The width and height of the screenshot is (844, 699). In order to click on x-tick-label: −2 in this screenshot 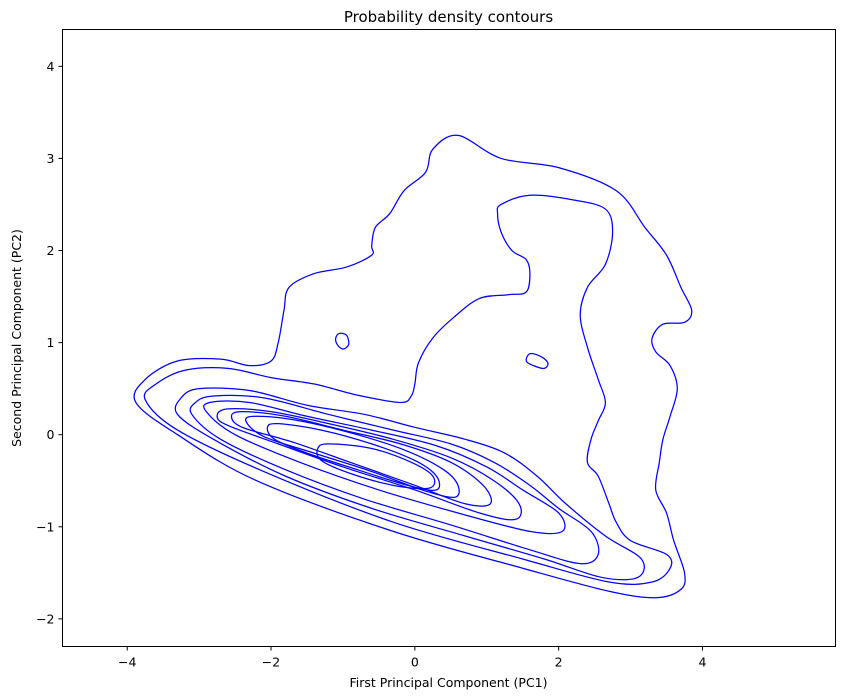, I will do `click(271, 662)`.